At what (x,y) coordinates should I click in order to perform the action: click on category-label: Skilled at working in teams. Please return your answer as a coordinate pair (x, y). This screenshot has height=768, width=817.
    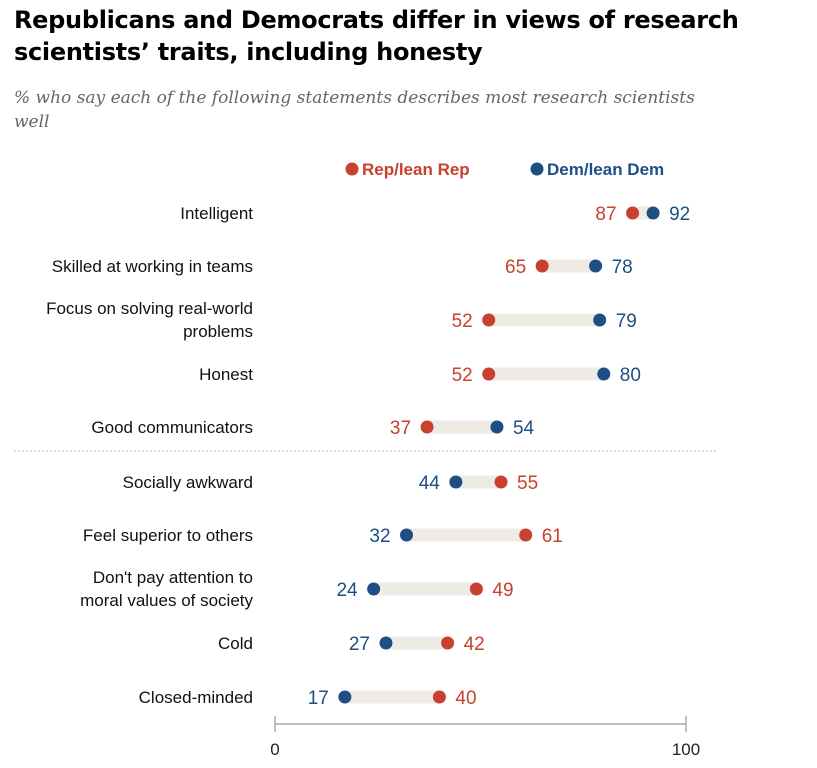
    Looking at the image, I should click on (152, 266).